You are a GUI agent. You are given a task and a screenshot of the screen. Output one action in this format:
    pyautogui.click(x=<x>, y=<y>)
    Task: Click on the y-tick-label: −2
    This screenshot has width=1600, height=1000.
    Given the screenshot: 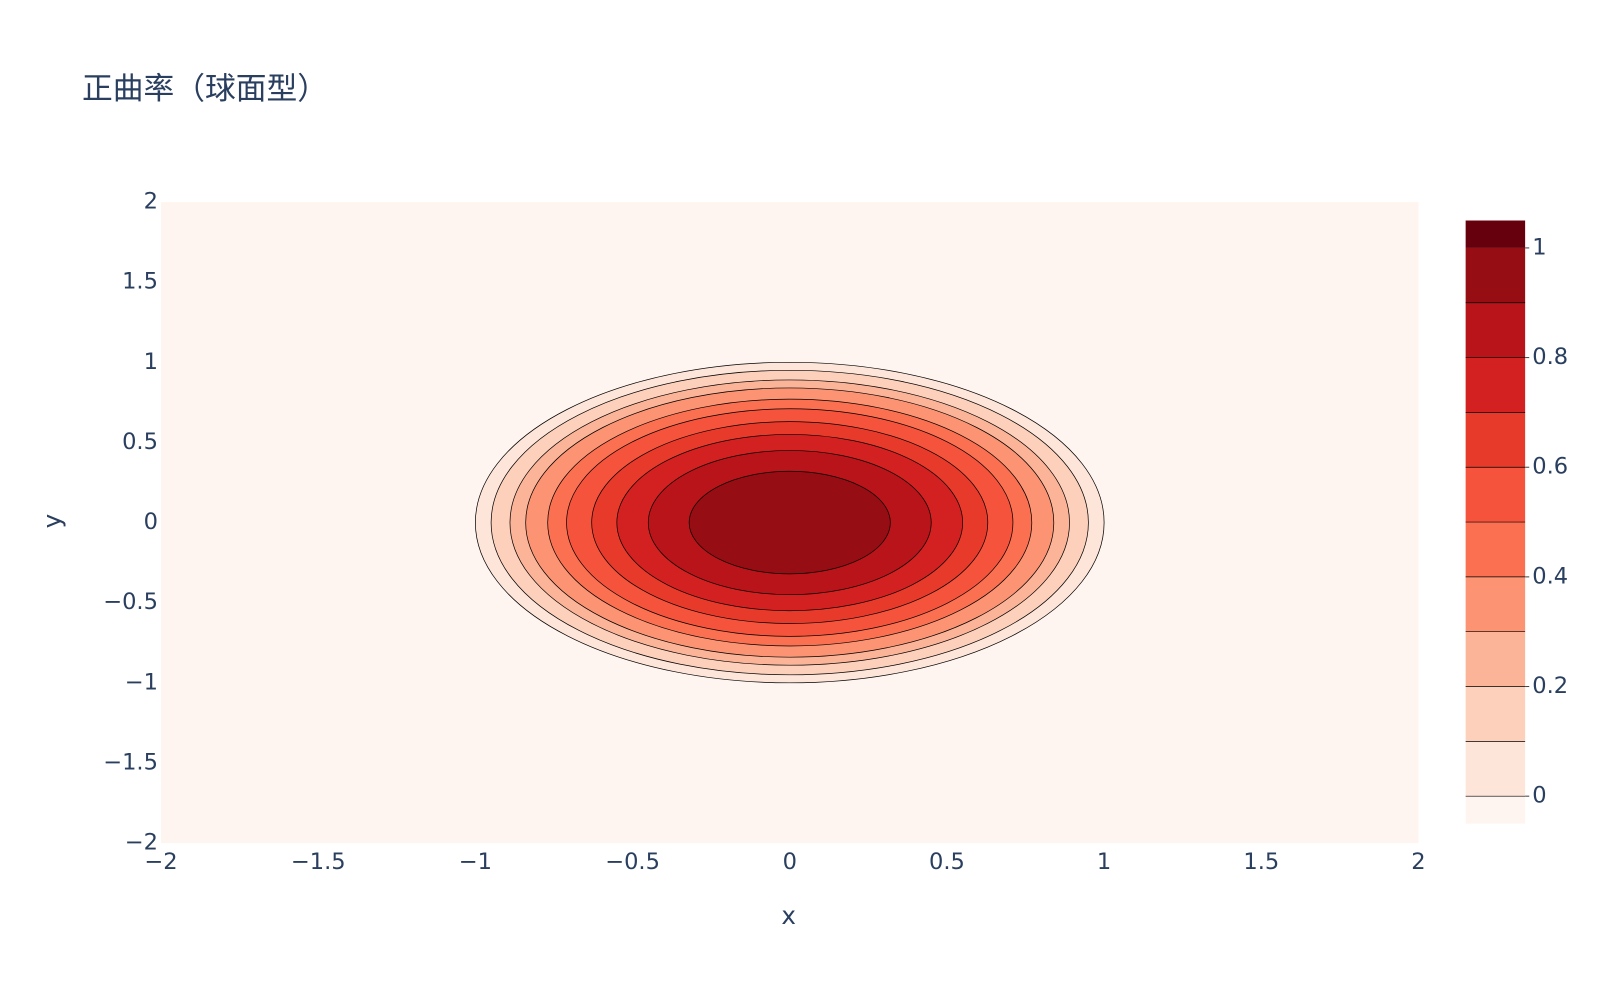 What is the action you would take?
    pyautogui.click(x=141, y=843)
    